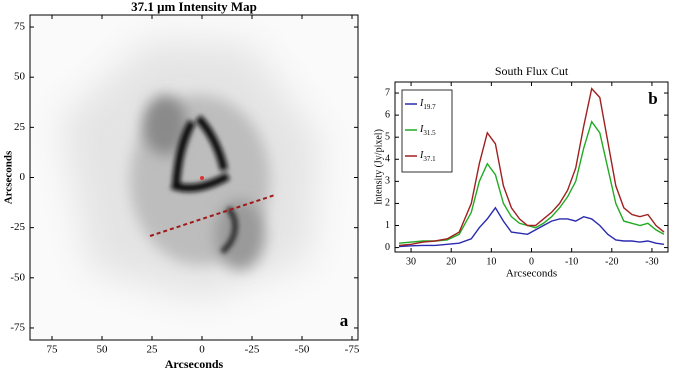  I want to click on y-tick-label: 2, so click(387, 203).